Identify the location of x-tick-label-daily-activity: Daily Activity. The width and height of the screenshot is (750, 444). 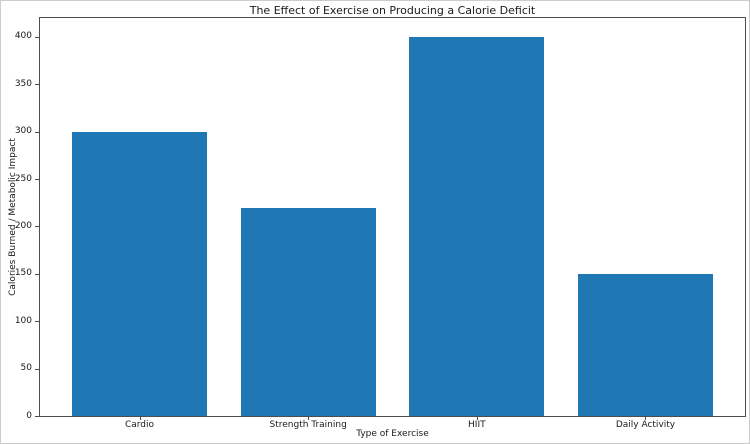
(645, 425).